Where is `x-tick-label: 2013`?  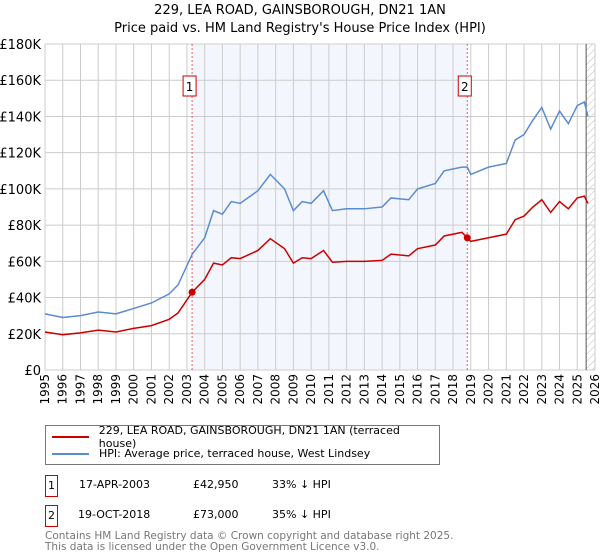 x-tick-label: 2013 is located at coordinates (364, 389).